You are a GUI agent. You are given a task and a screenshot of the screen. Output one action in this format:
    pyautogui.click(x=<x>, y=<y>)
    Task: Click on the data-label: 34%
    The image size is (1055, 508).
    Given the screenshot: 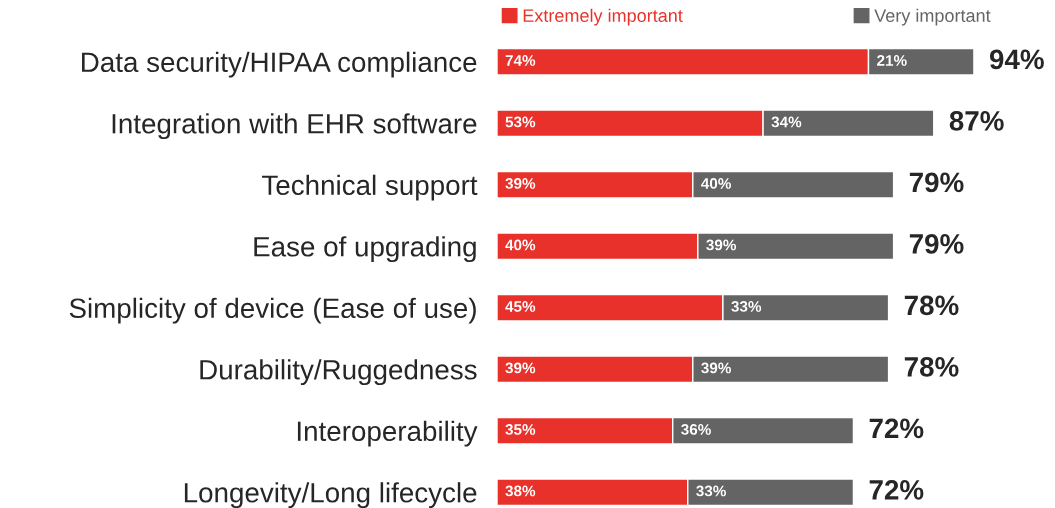 What is the action you would take?
    pyautogui.click(x=786, y=122)
    